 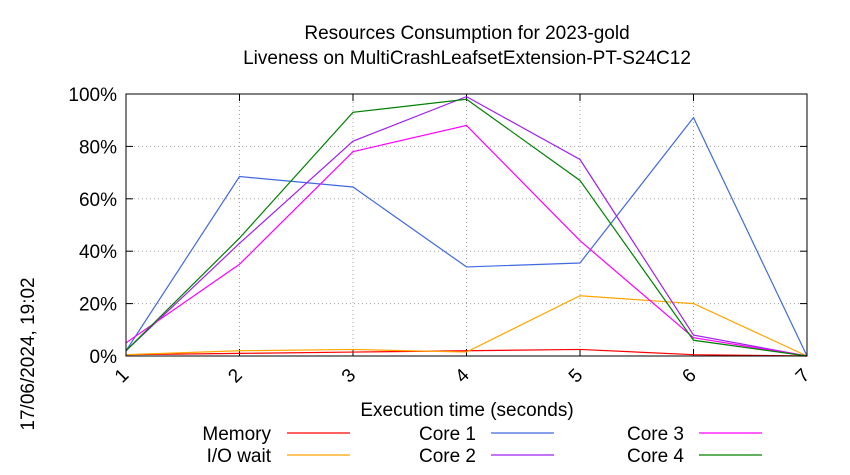 What do you see at coordinates (104, 357) in the screenshot?
I see `y-tick-label: 0%` at bounding box center [104, 357].